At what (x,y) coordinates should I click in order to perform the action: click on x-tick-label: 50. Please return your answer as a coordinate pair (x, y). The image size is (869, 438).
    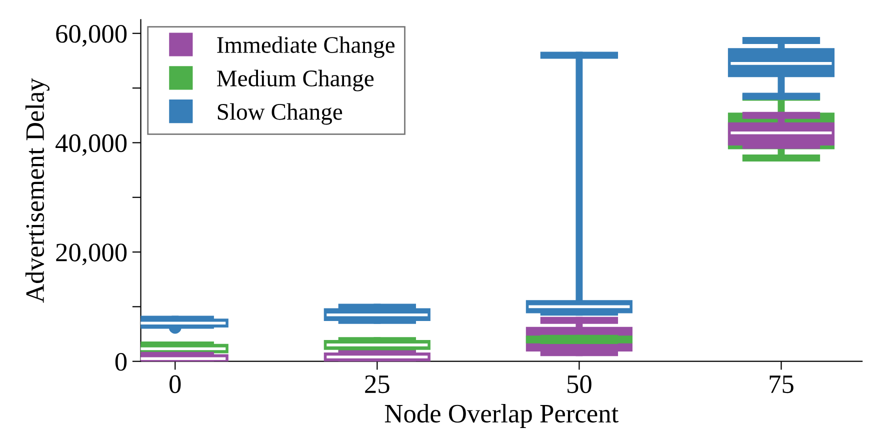
    Looking at the image, I should click on (580, 384).